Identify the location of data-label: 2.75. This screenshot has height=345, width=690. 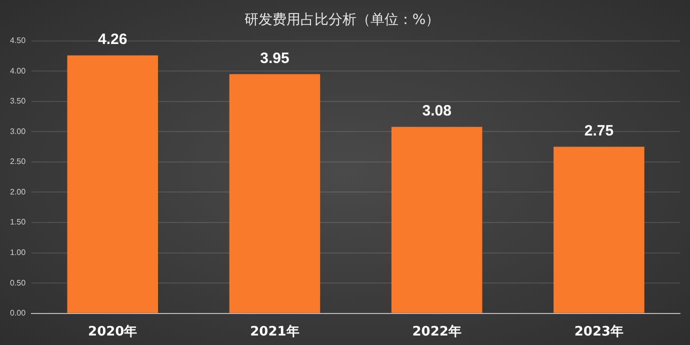
(599, 131).